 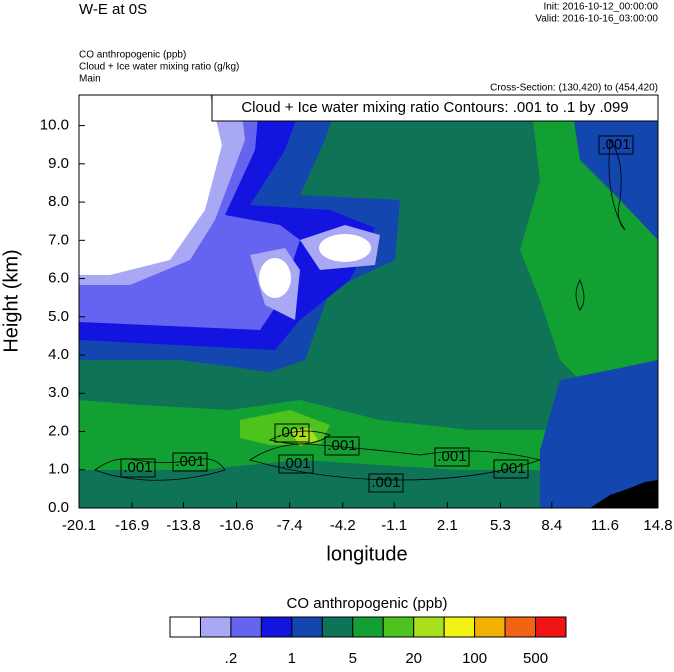 What do you see at coordinates (290, 525) in the screenshot?
I see `x-tick-label: -7.4` at bounding box center [290, 525].